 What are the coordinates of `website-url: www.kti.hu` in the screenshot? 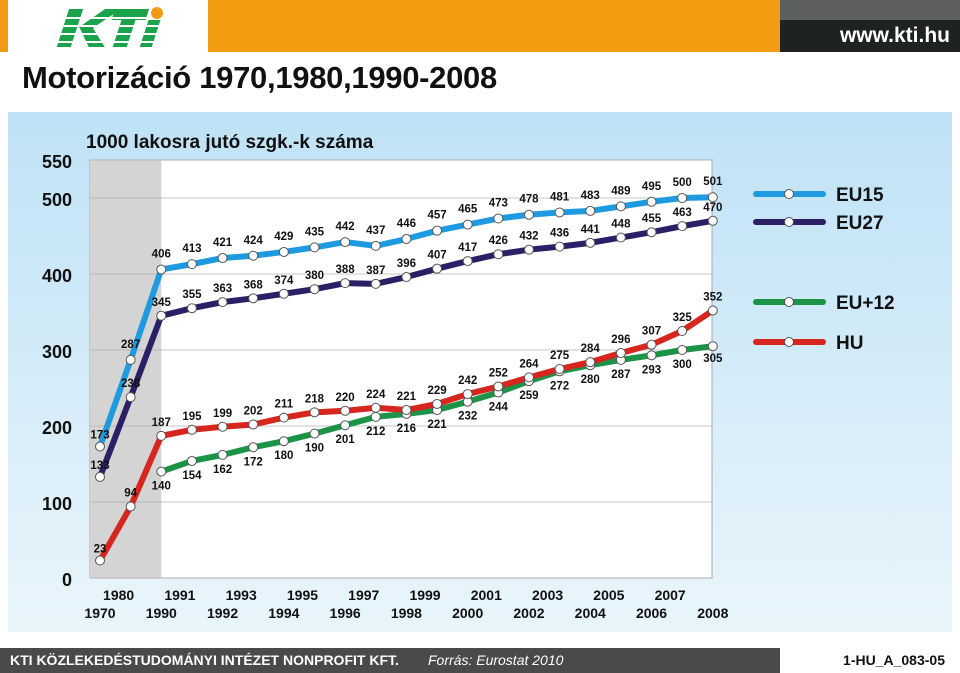 It's located at (894, 35).